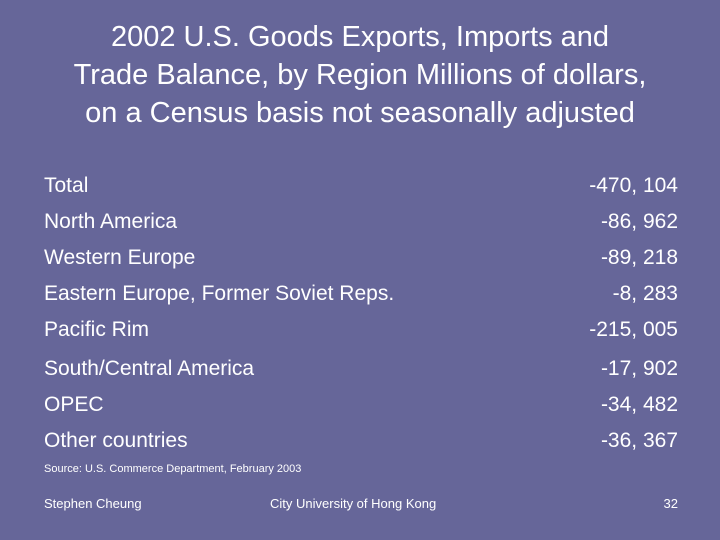  What do you see at coordinates (645, 293) in the screenshot?
I see `region-value: -8, 283` at bounding box center [645, 293].